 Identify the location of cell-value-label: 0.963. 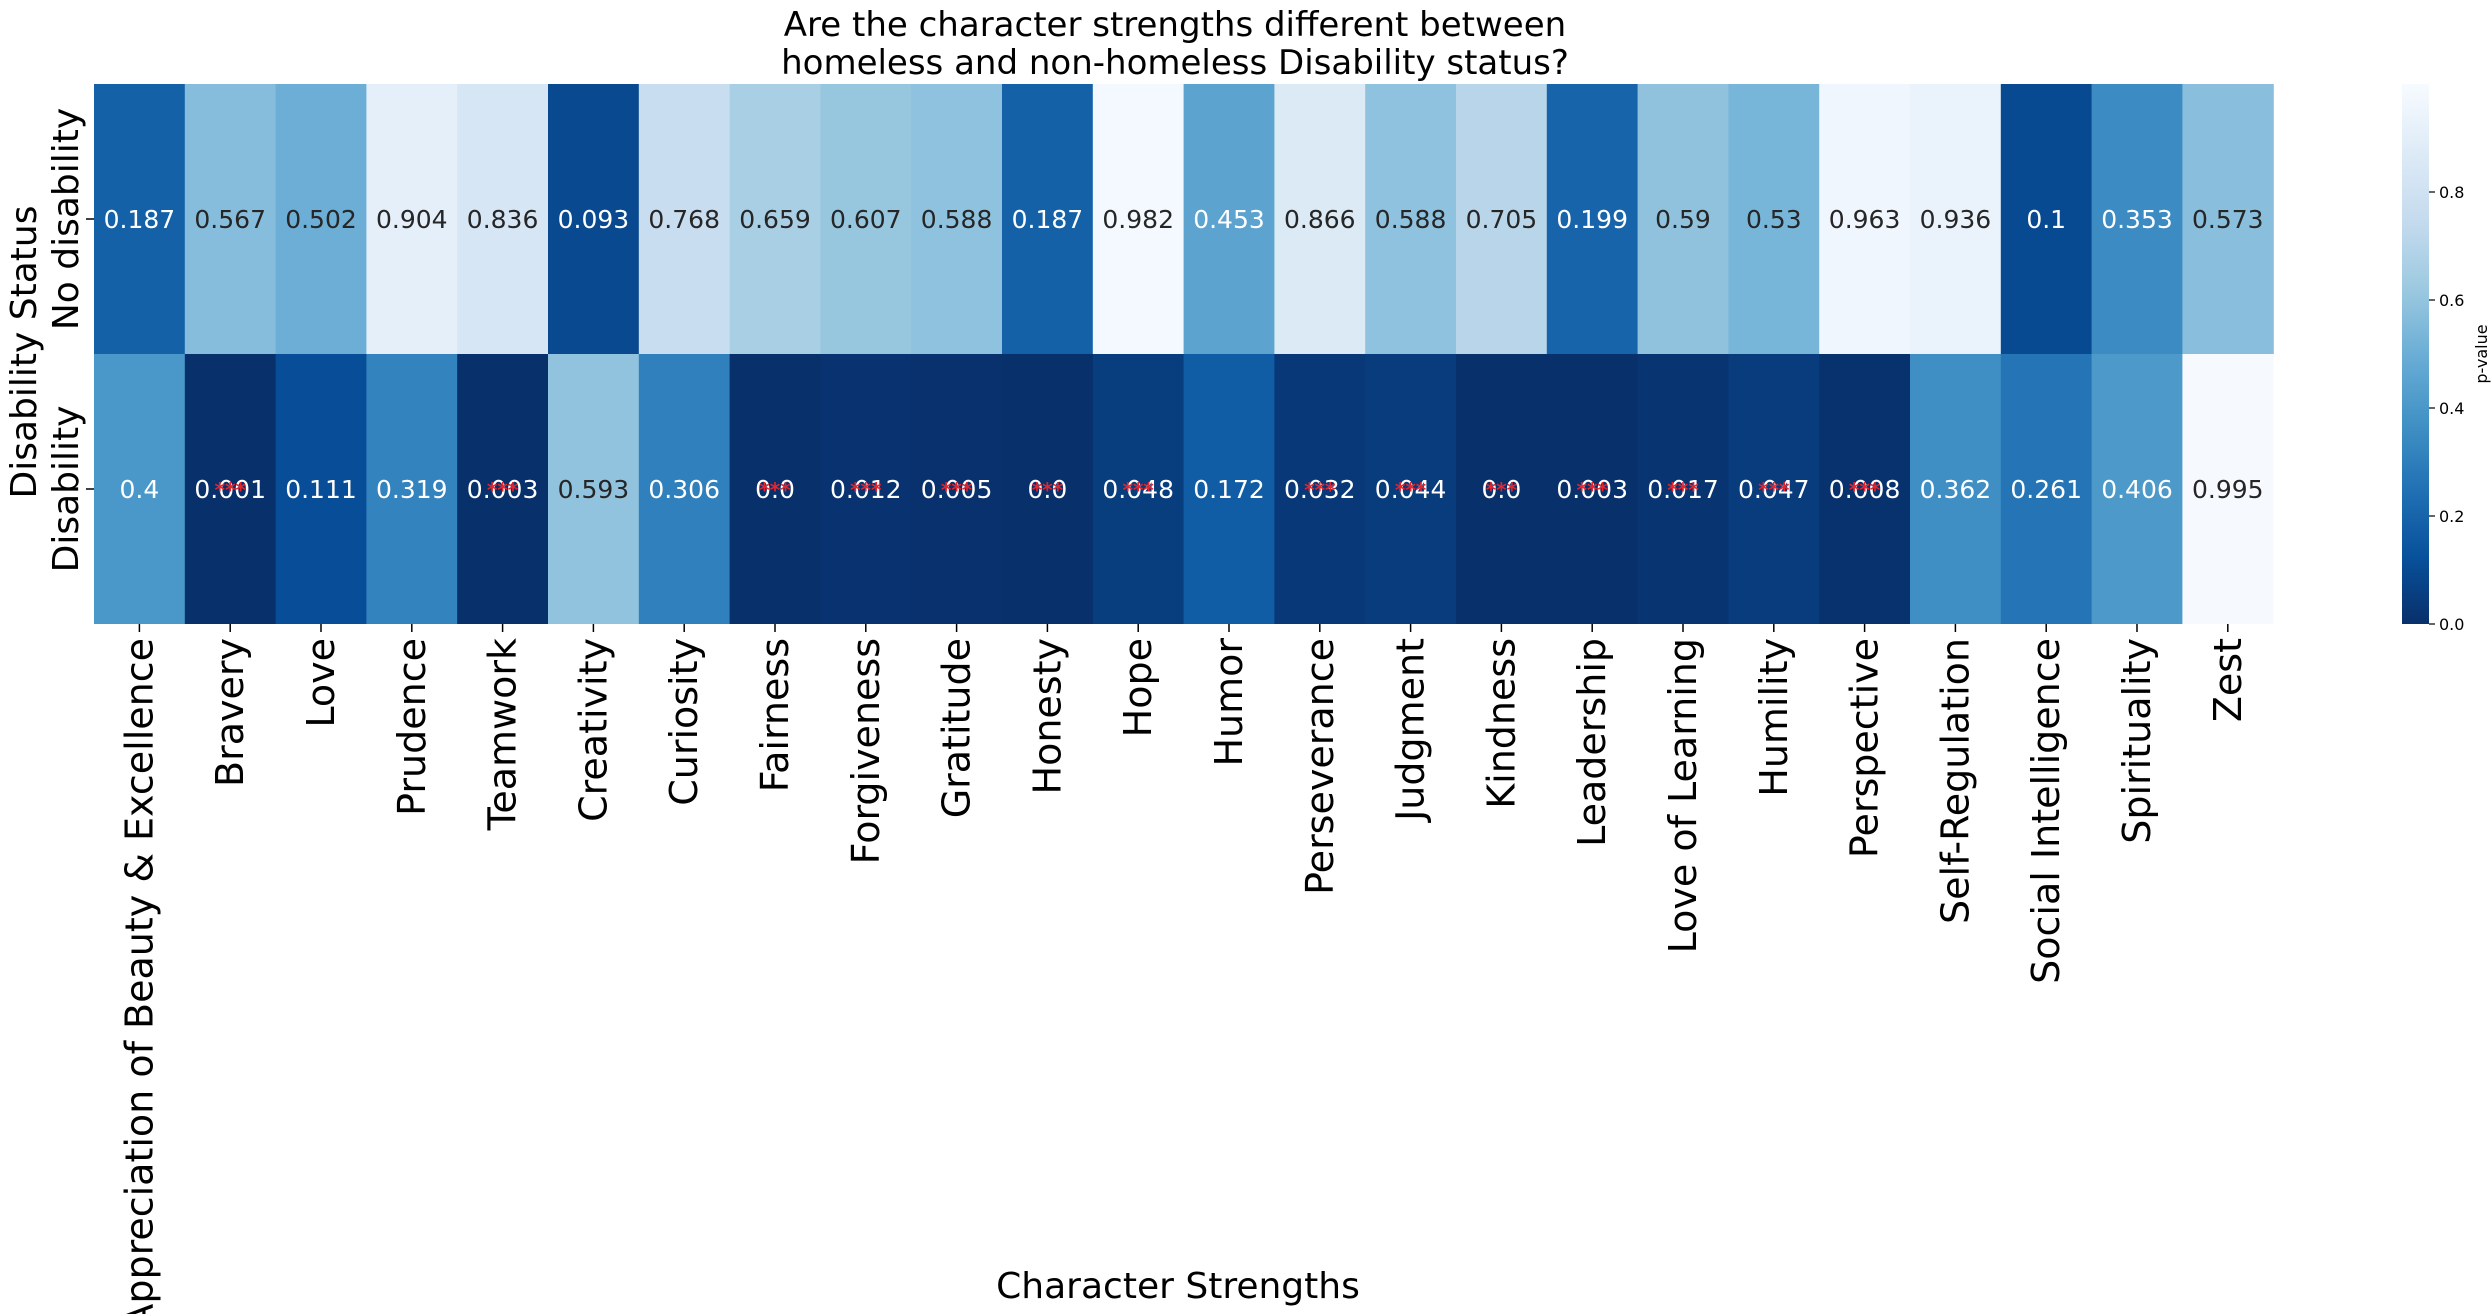
(1865, 219).